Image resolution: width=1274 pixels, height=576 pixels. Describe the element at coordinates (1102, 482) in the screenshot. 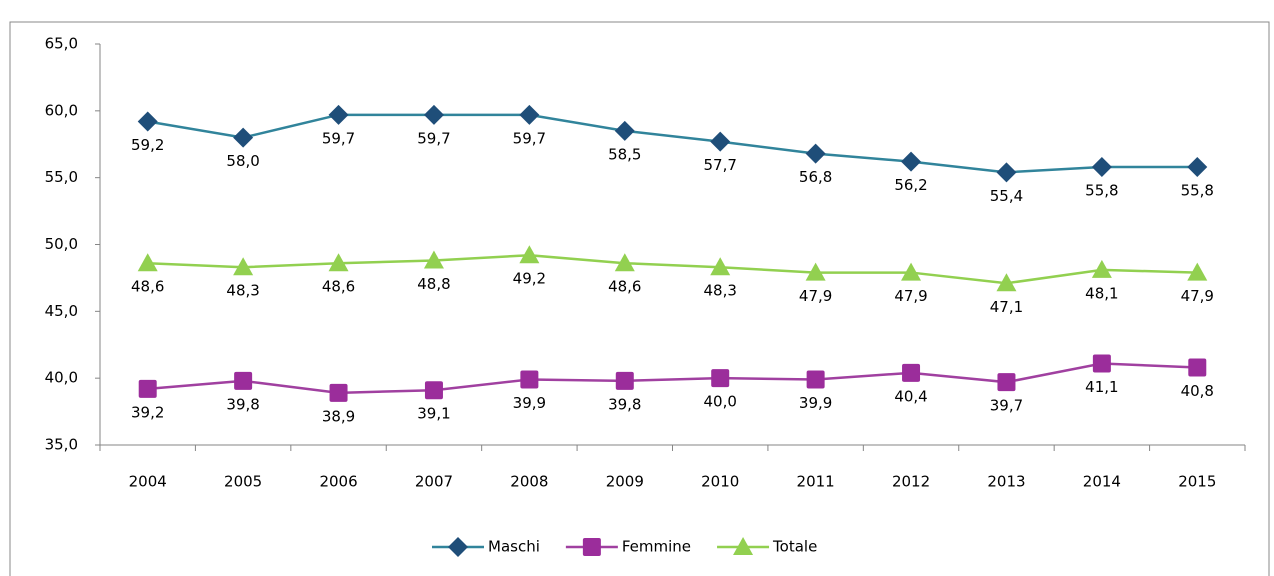

I see `x-tick-label: 2014` at that location.